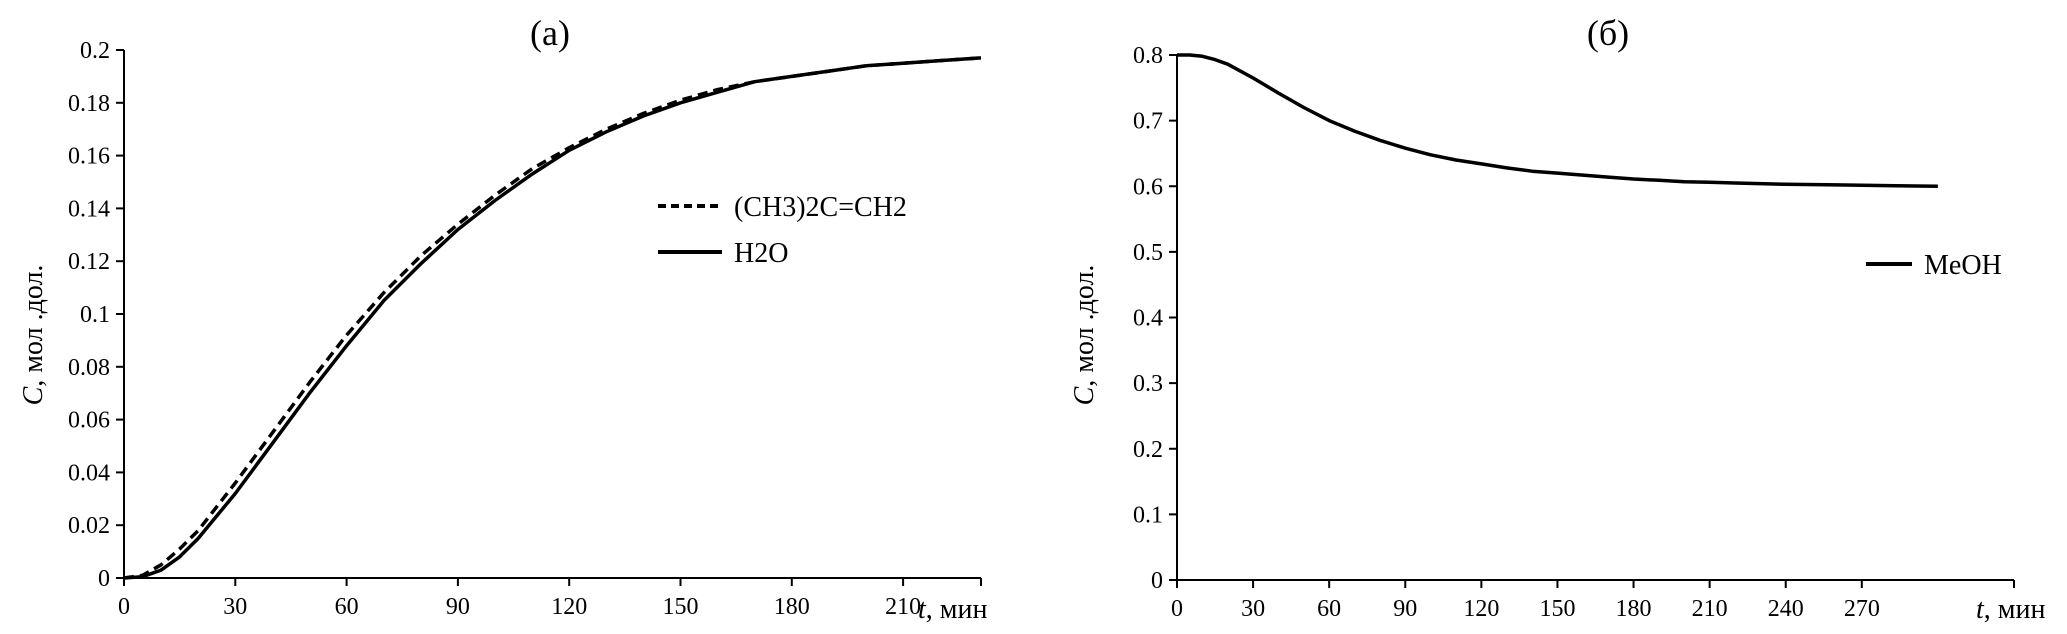 The width and height of the screenshot is (2067, 634). What do you see at coordinates (89, 104) in the screenshot?
I see `y-tick-label: 0.18` at bounding box center [89, 104].